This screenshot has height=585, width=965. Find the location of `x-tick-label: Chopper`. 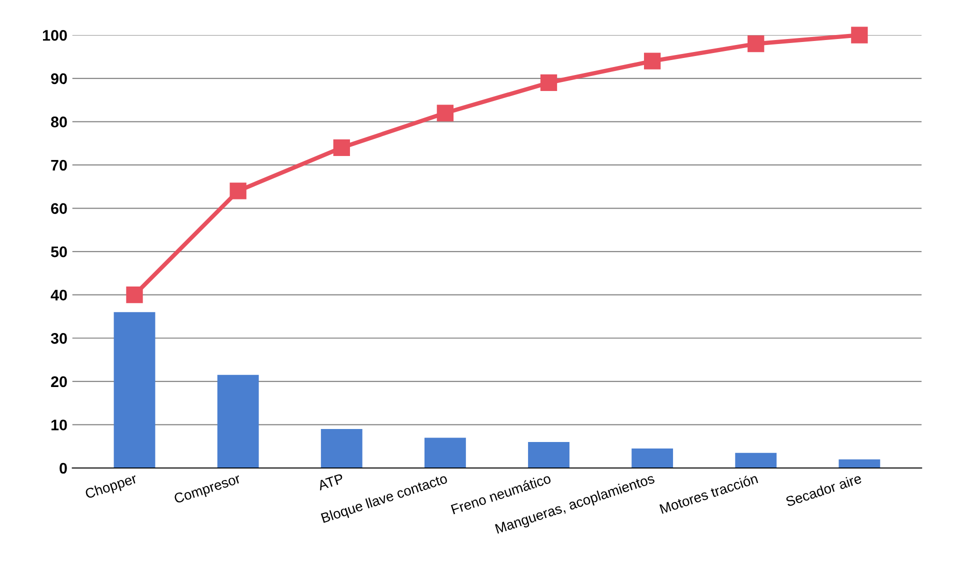

x-tick-label: Chopper is located at coordinates (111, 487).